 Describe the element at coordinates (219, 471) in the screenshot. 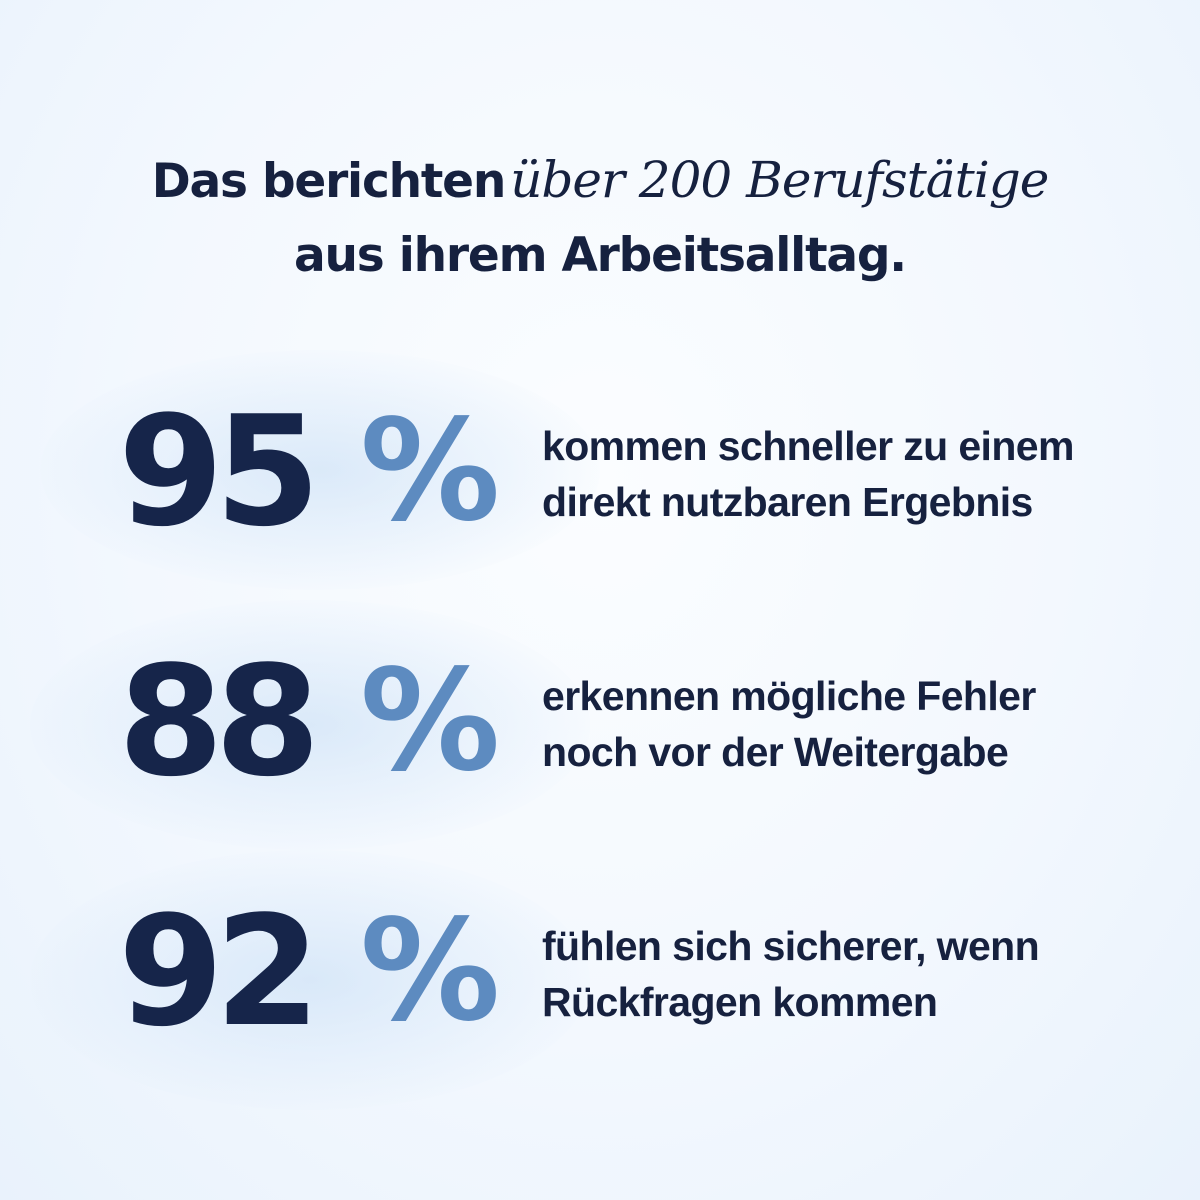

I see `stat-value: 95` at that location.